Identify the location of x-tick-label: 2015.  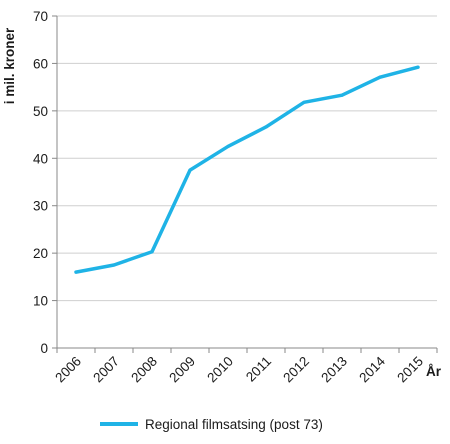
(410, 370).